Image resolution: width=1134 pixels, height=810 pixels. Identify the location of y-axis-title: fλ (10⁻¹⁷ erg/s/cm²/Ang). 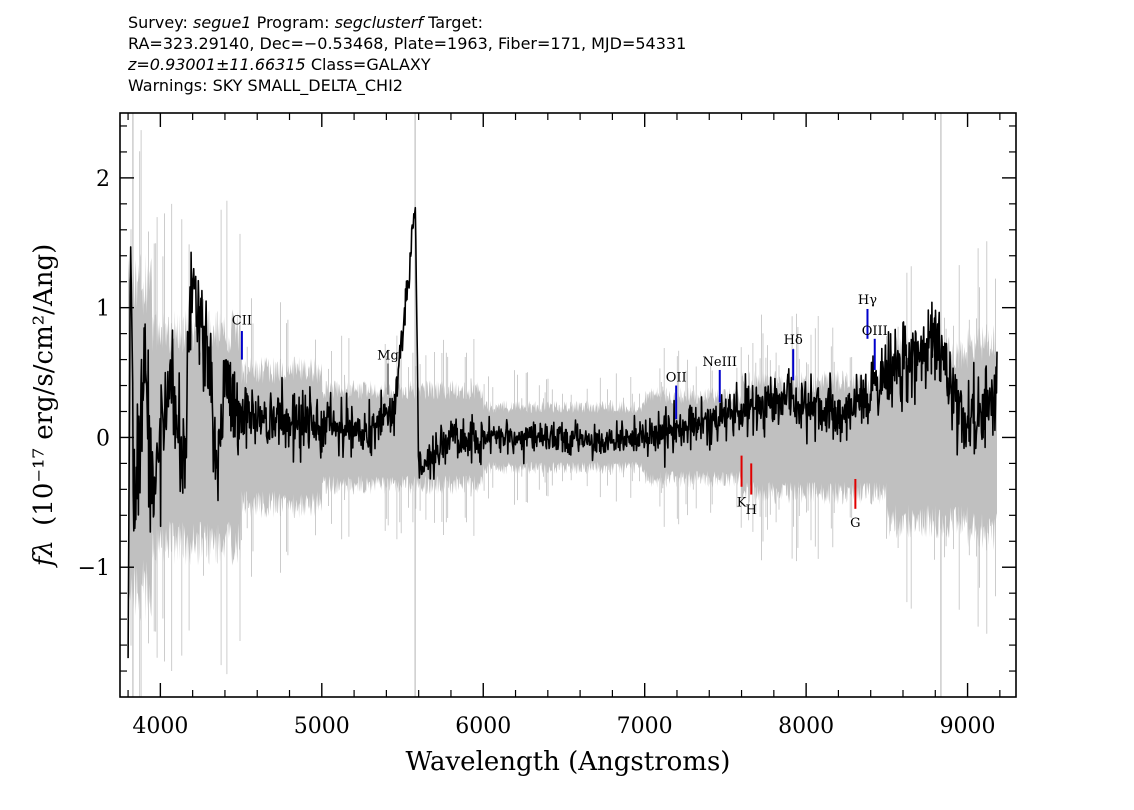
(44, 406).